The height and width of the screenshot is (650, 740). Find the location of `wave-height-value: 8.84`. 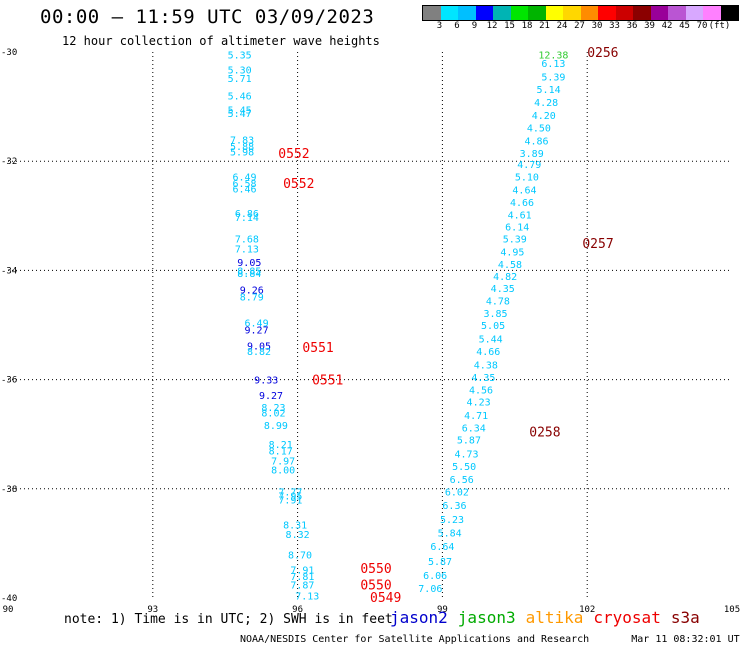

wave-height-value: 8.84 is located at coordinates (249, 274).